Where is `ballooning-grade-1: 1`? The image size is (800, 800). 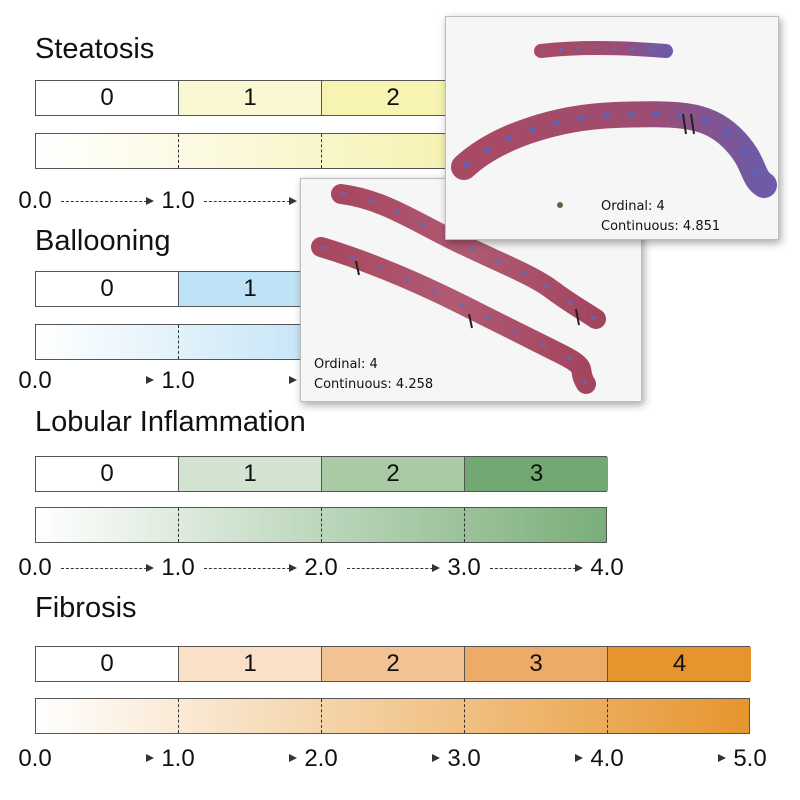
ballooning-grade-1: 1 is located at coordinates (250, 289).